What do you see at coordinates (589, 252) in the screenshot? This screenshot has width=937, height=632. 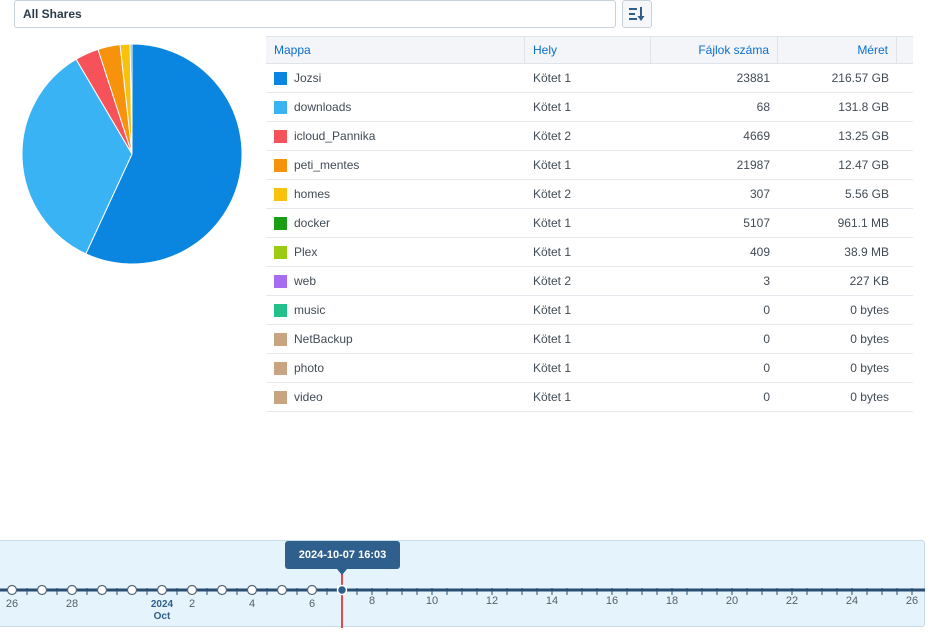 I see `table-row: Plex Kötet 1 409 38.9 MB` at bounding box center [589, 252].